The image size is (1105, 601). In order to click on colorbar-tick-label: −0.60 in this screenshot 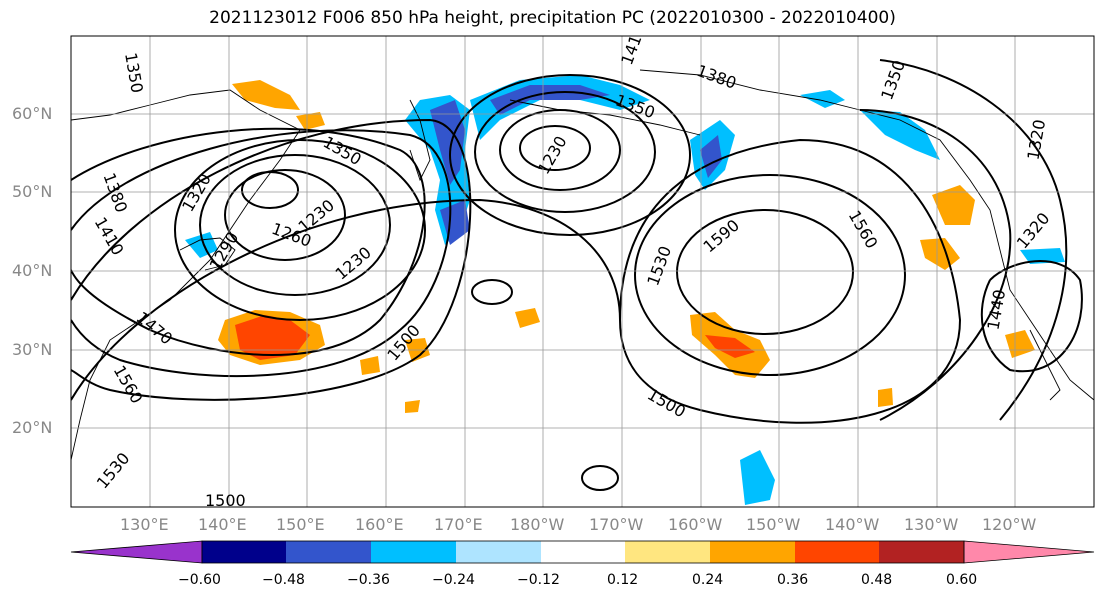, I will do `click(199, 580)`.